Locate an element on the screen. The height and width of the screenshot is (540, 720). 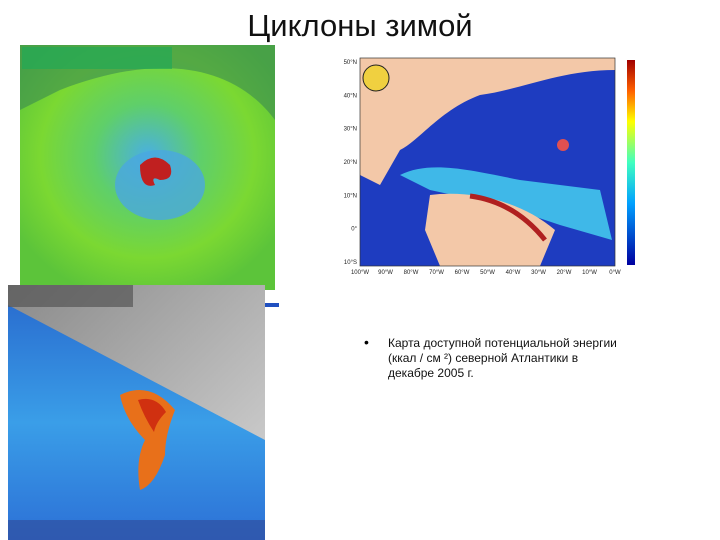
lon-label: 70°W is located at coordinates (436, 273).